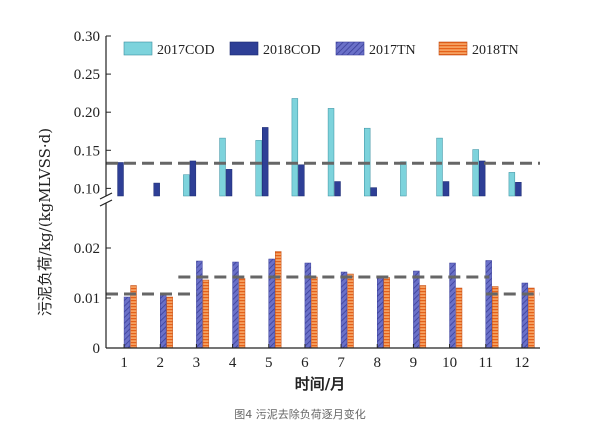 The width and height of the screenshot is (600, 441). Describe the element at coordinates (392, 50) in the screenshot. I see `legend-label-2017tn: 2017TN` at that location.